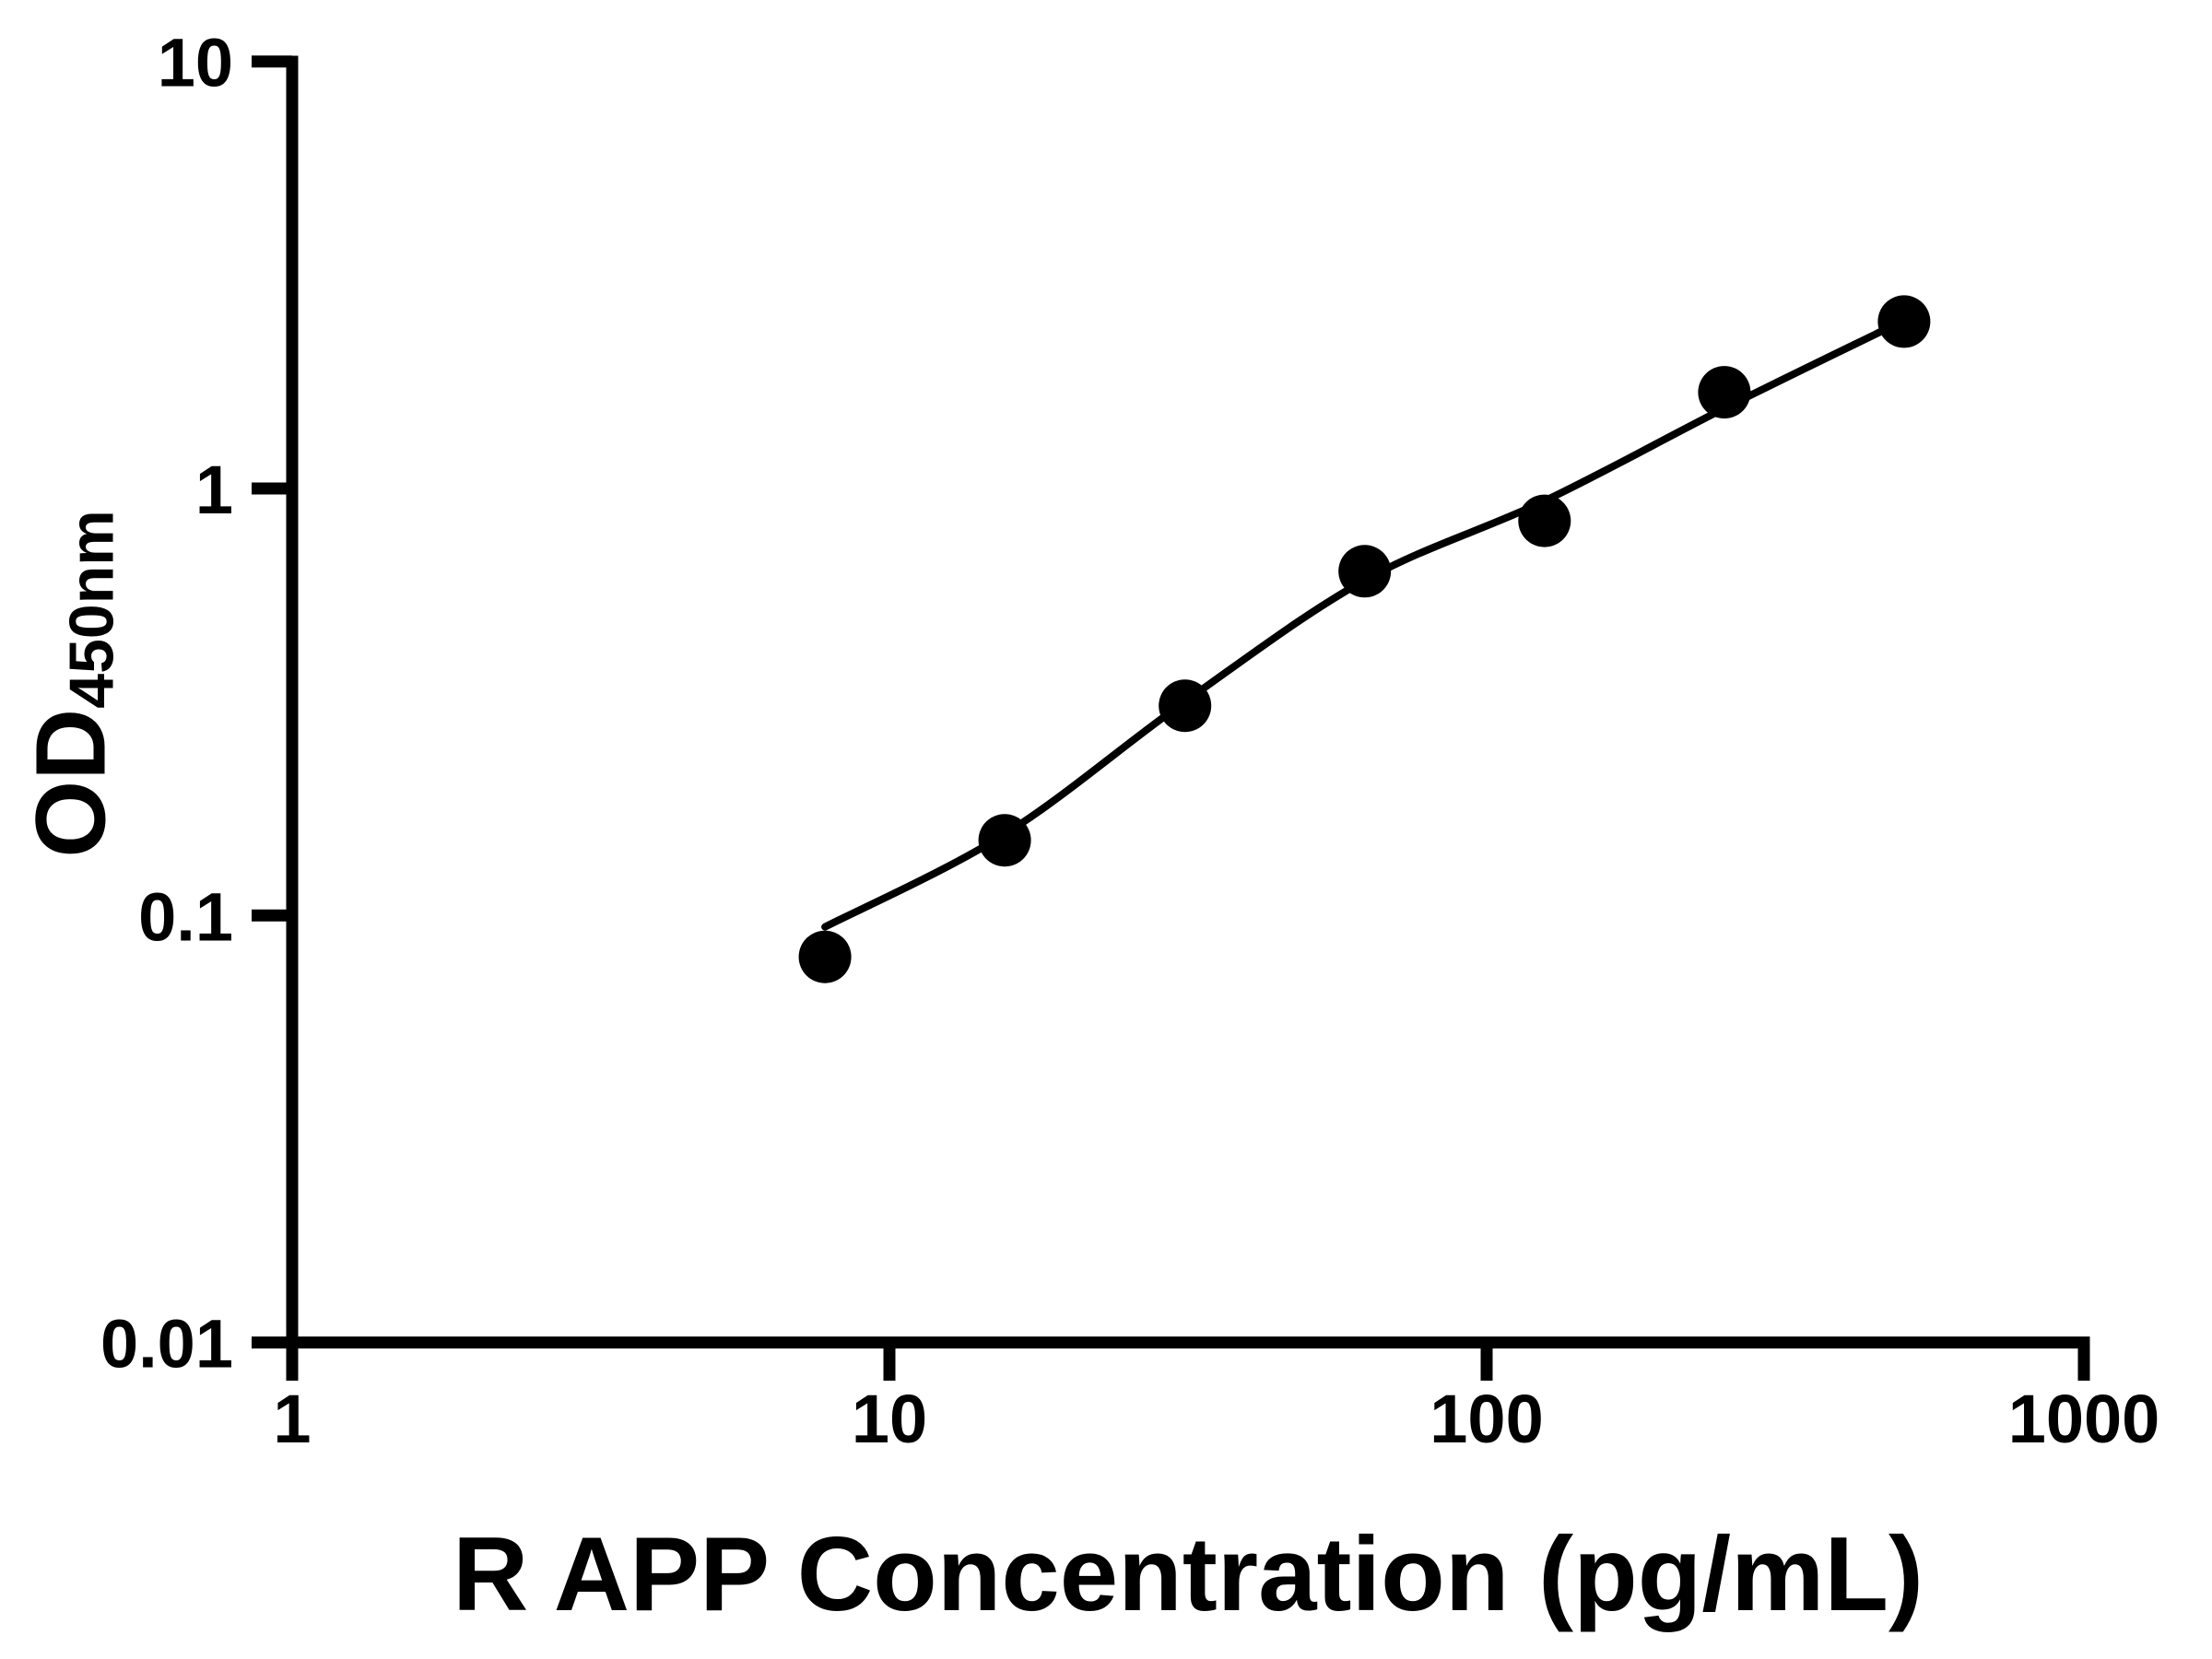 The width and height of the screenshot is (2212, 1659). What do you see at coordinates (70, 783) in the screenshot?
I see `y-axis-title-main: OD` at bounding box center [70, 783].